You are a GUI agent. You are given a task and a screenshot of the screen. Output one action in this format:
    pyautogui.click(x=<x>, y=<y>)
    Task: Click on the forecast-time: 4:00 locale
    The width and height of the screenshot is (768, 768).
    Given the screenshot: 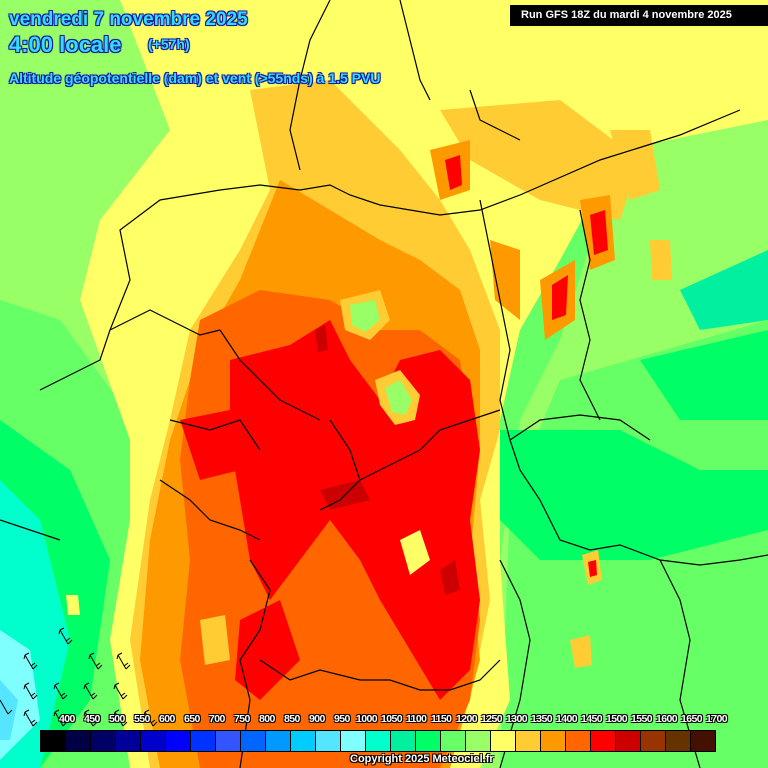 What is the action you would take?
    pyautogui.click(x=65, y=44)
    